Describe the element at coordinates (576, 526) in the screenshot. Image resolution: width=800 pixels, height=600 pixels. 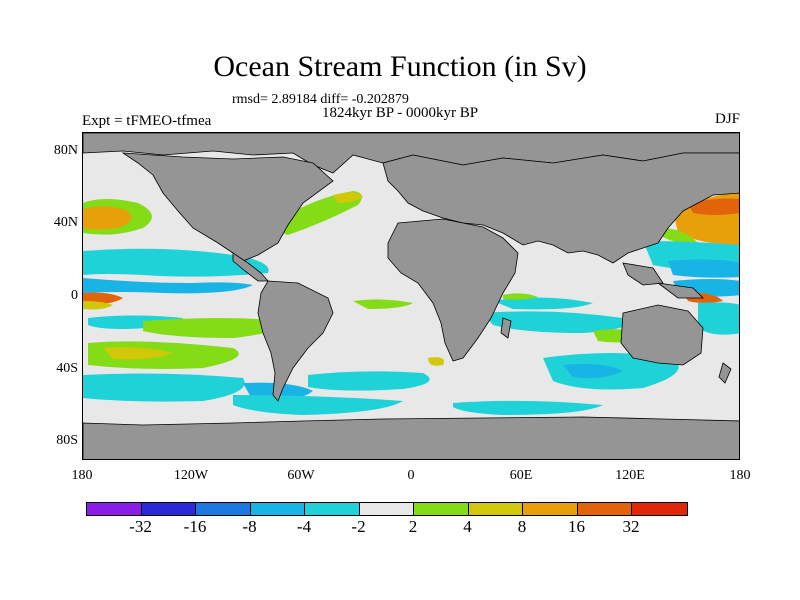
I see `colorbar-label: 16` at that location.